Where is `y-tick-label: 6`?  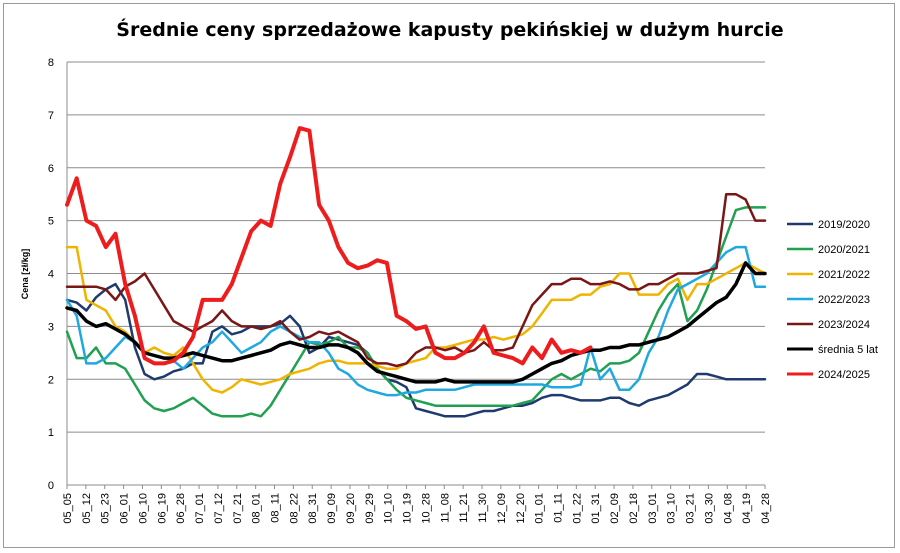 y-tick-label: 6 is located at coordinates (51, 169).